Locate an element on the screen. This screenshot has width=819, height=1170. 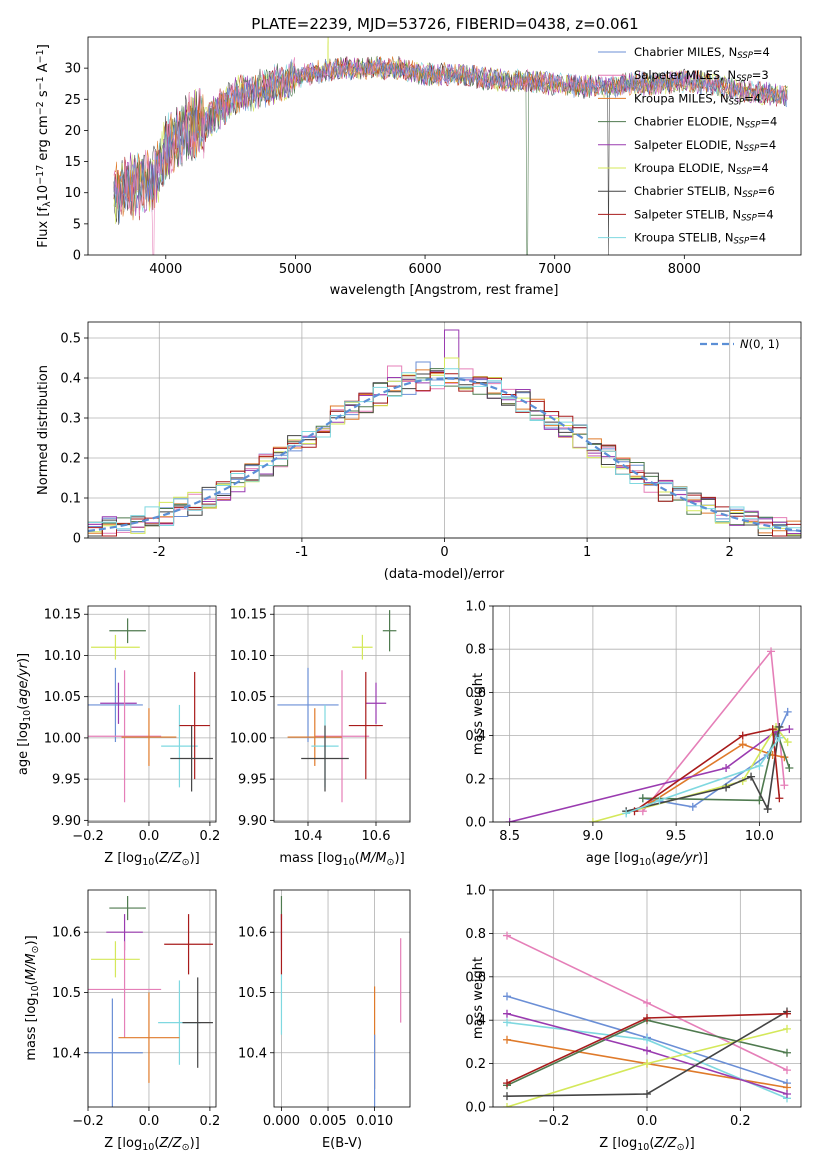
x-tick-label: 5000 is located at coordinates (295, 269).